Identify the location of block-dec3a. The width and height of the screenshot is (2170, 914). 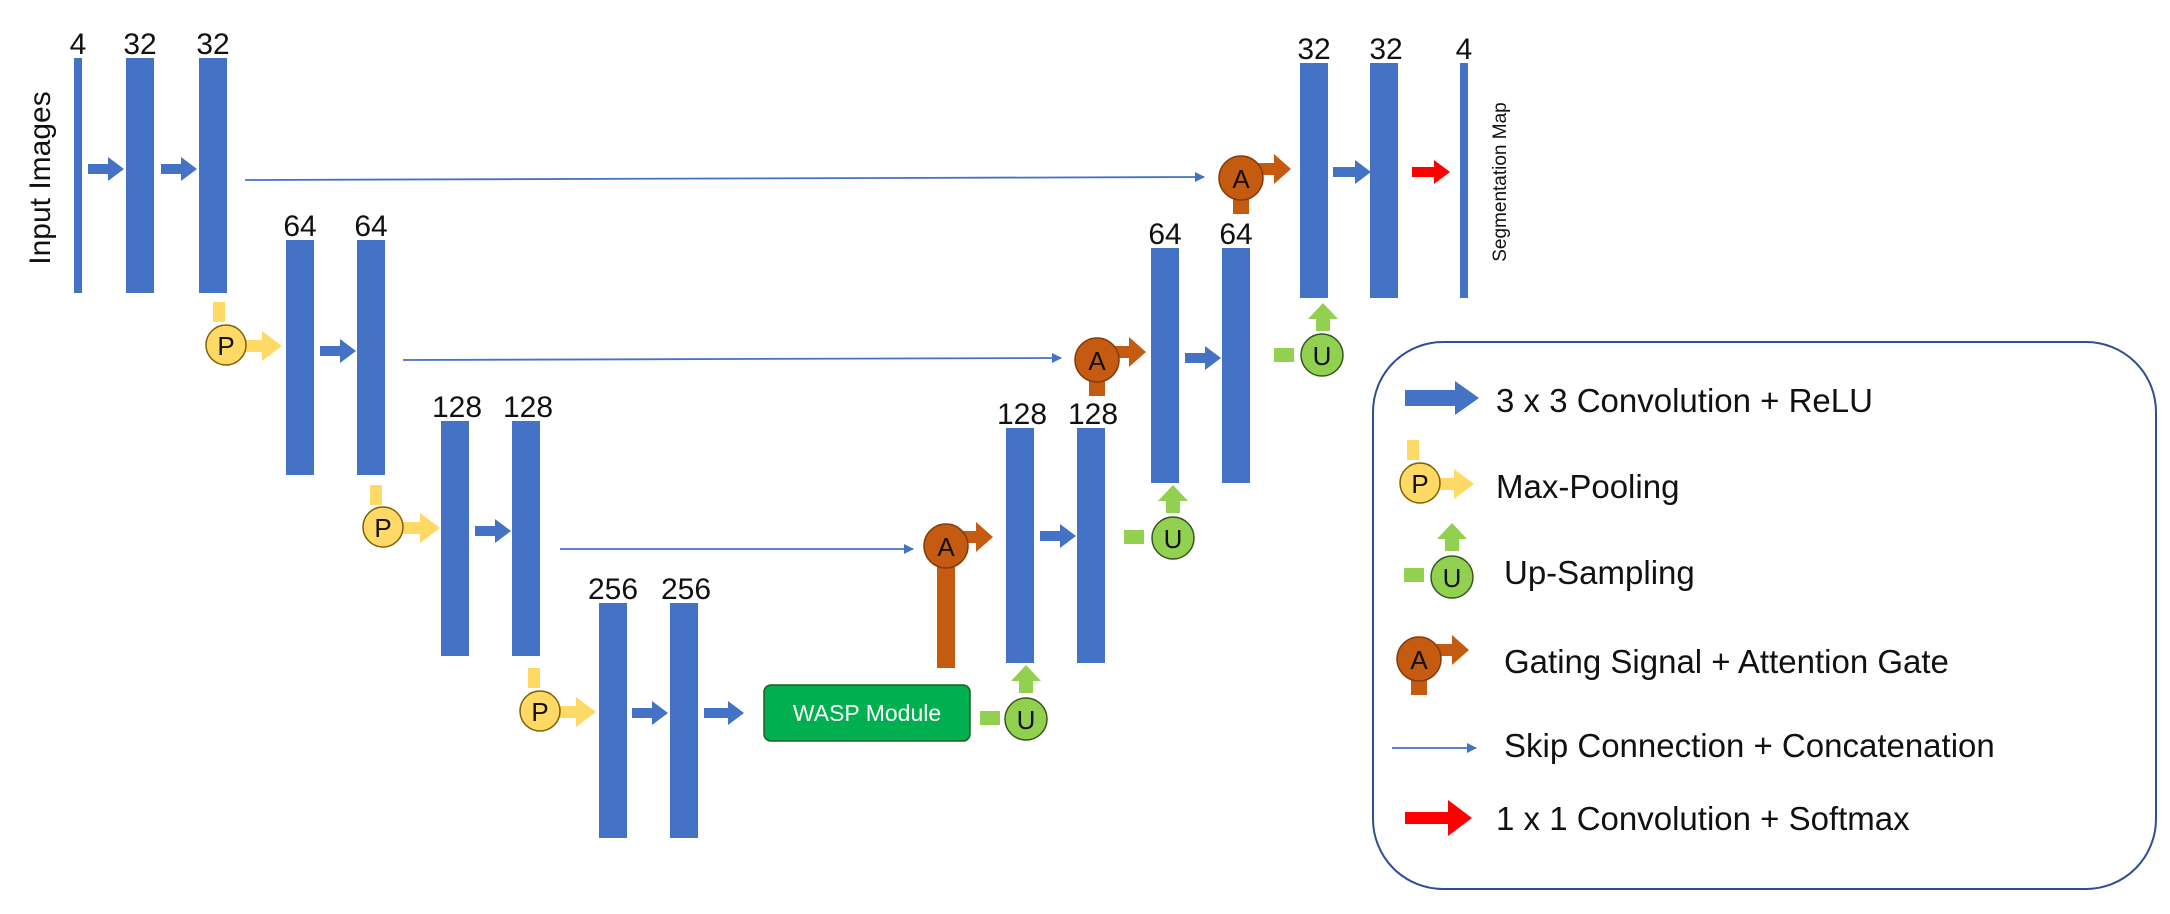
(1020, 545).